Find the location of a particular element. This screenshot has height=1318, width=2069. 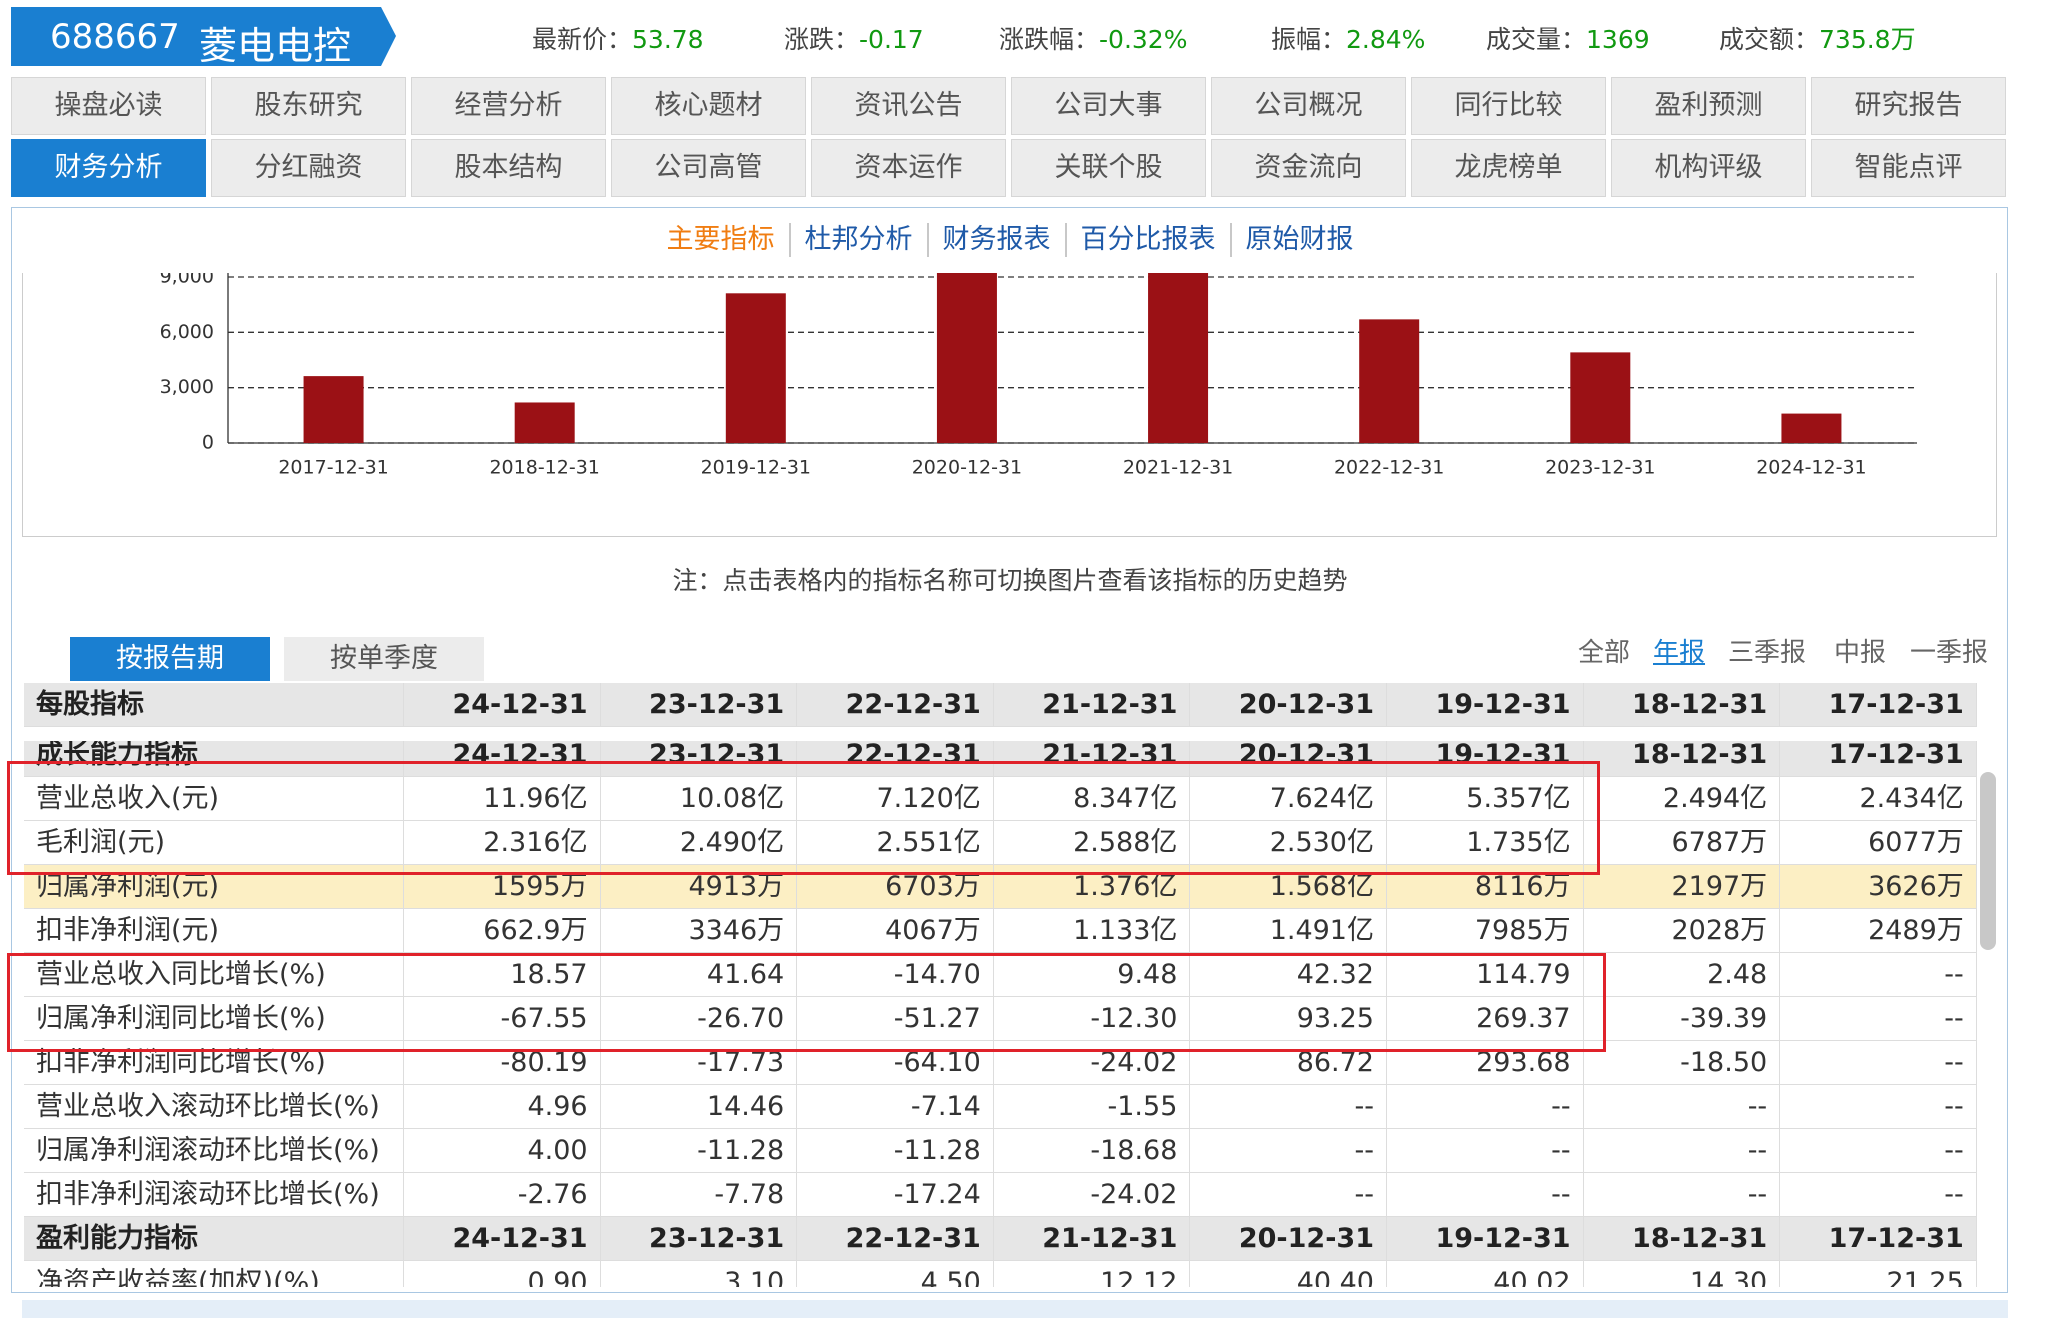

nav-tab: 操盘必读 is located at coordinates (108, 106).